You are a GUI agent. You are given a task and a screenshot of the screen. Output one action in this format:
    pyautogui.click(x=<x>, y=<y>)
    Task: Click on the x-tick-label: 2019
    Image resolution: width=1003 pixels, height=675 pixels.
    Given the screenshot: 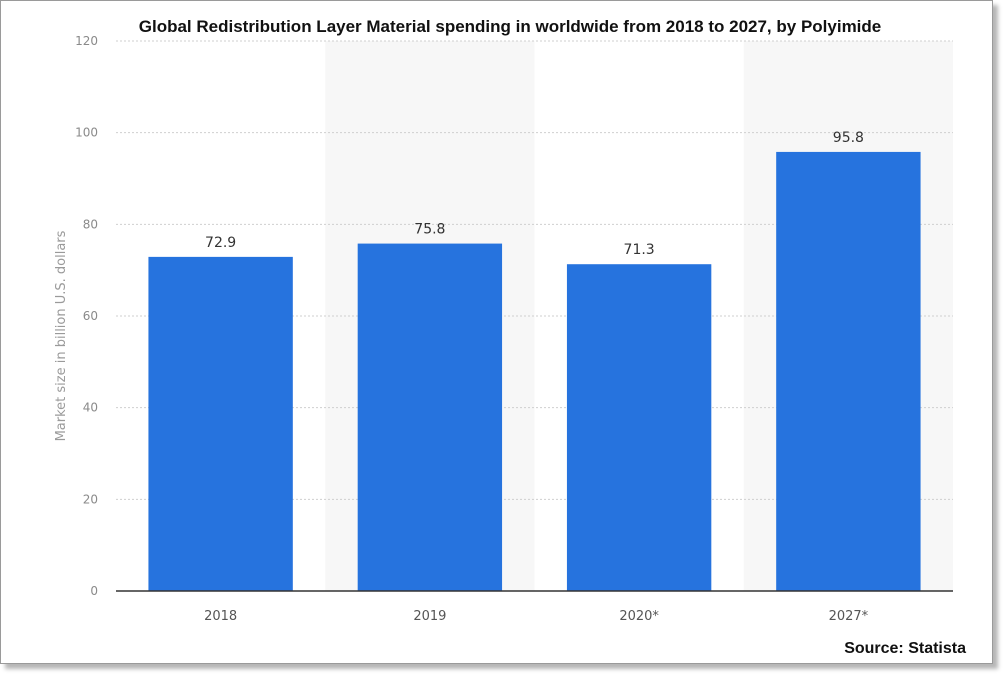 What is the action you would take?
    pyautogui.click(x=429, y=616)
    